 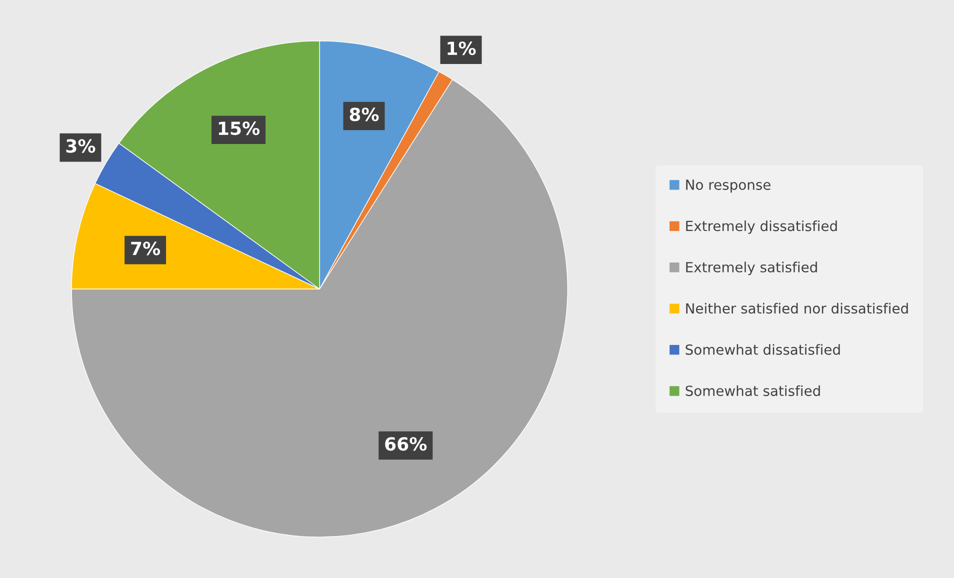 What do you see at coordinates (462, 48) in the screenshot?
I see `data-label: 1%` at bounding box center [462, 48].